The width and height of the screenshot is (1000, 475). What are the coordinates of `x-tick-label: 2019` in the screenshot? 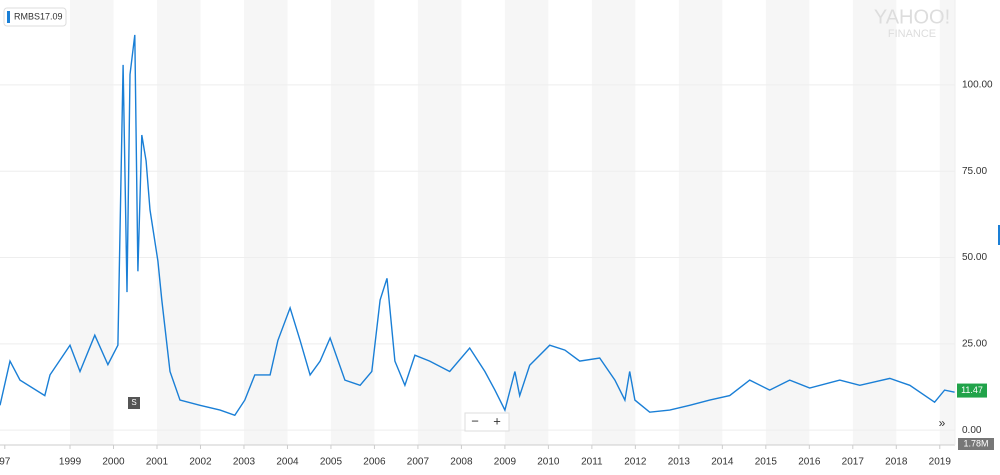 It's located at (940, 462).